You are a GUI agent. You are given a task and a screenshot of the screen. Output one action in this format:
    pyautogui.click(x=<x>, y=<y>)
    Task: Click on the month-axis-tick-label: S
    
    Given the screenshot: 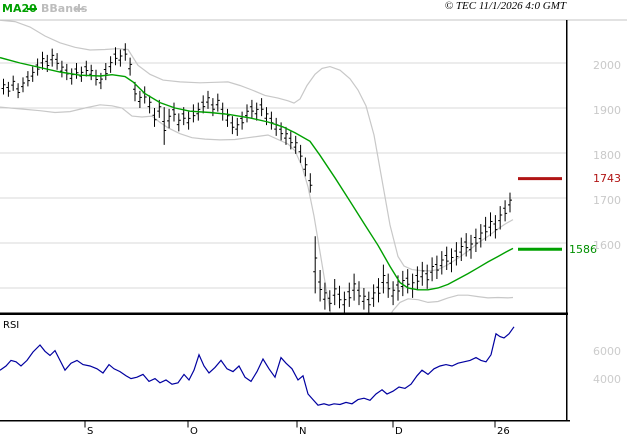 What is the action you would take?
    pyautogui.click(x=90, y=431)
    